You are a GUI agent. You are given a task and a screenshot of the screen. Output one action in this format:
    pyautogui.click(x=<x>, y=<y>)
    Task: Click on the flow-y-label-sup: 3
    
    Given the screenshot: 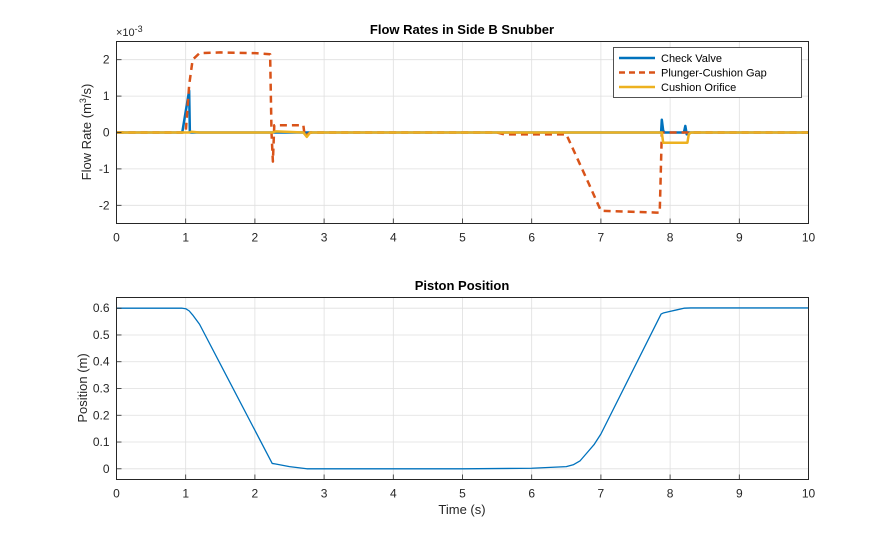 What is the action you would take?
    pyautogui.click(x=83, y=100)
    